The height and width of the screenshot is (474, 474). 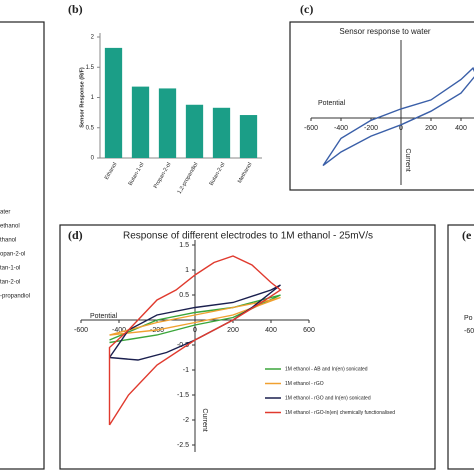 What do you see at coordinates (137, 174) in the screenshot?
I see `x-tick-label: Butan-1-ol` at bounding box center [137, 174].